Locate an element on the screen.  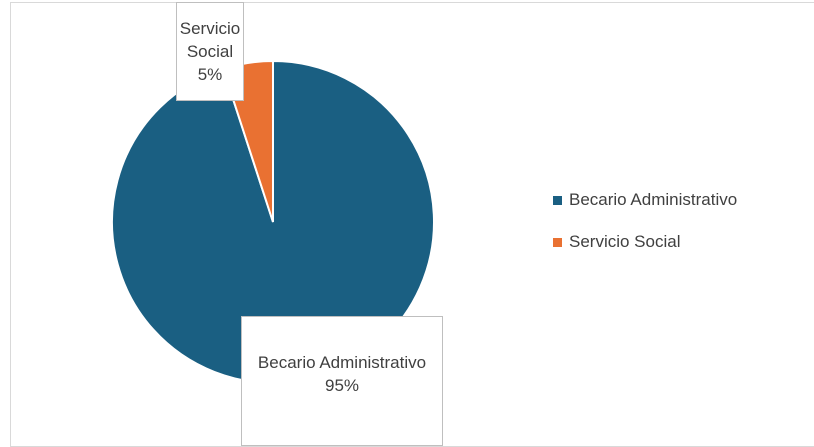
data-label: Servicio Social 5% is located at coordinates (210, 51).